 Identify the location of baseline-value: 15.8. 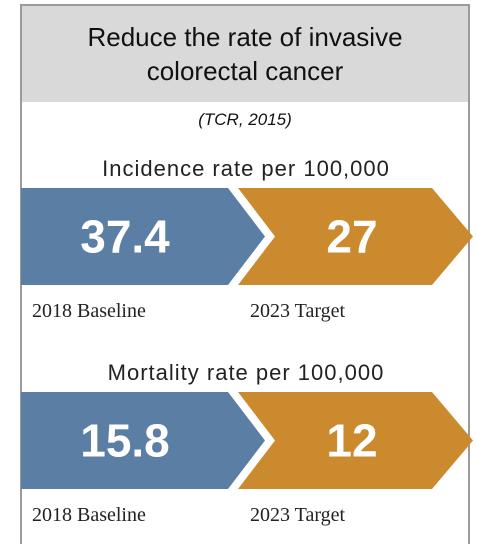
(125, 441).